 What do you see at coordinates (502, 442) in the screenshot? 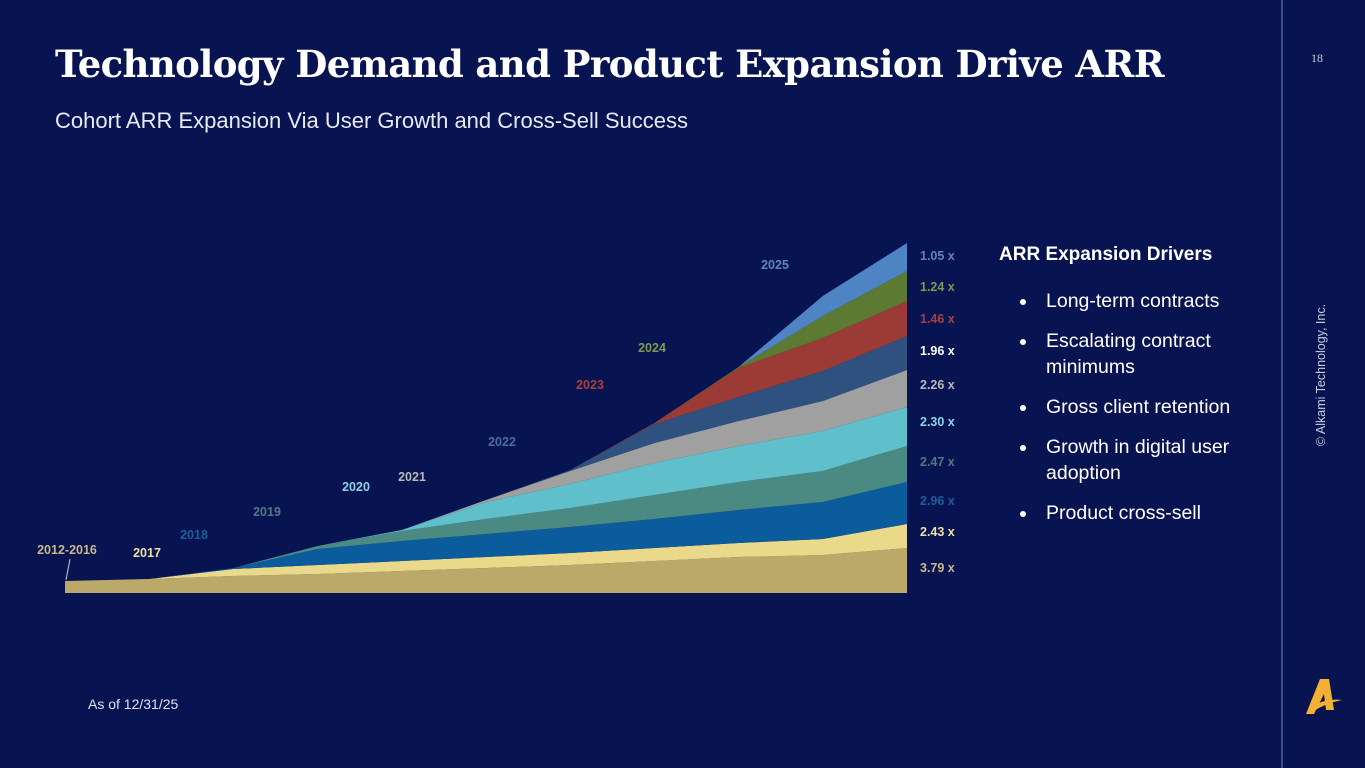
I see `year-label-2022: 2022` at bounding box center [502, 442].